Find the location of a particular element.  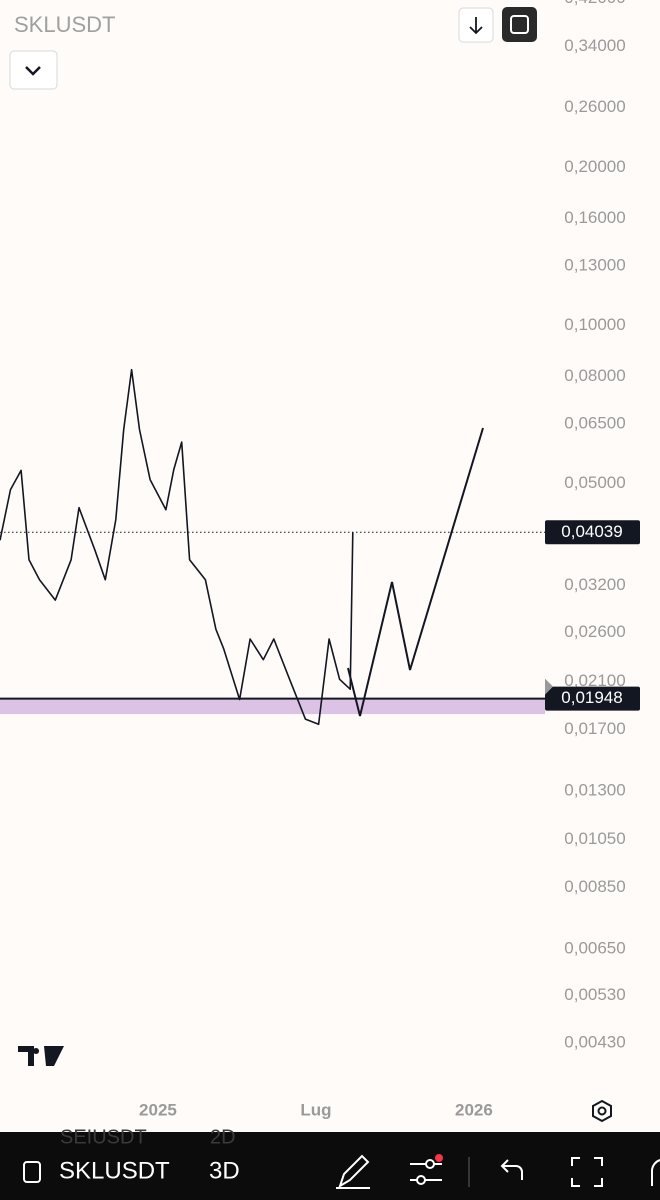

level-label-bg is located at coordinates (592, 698).